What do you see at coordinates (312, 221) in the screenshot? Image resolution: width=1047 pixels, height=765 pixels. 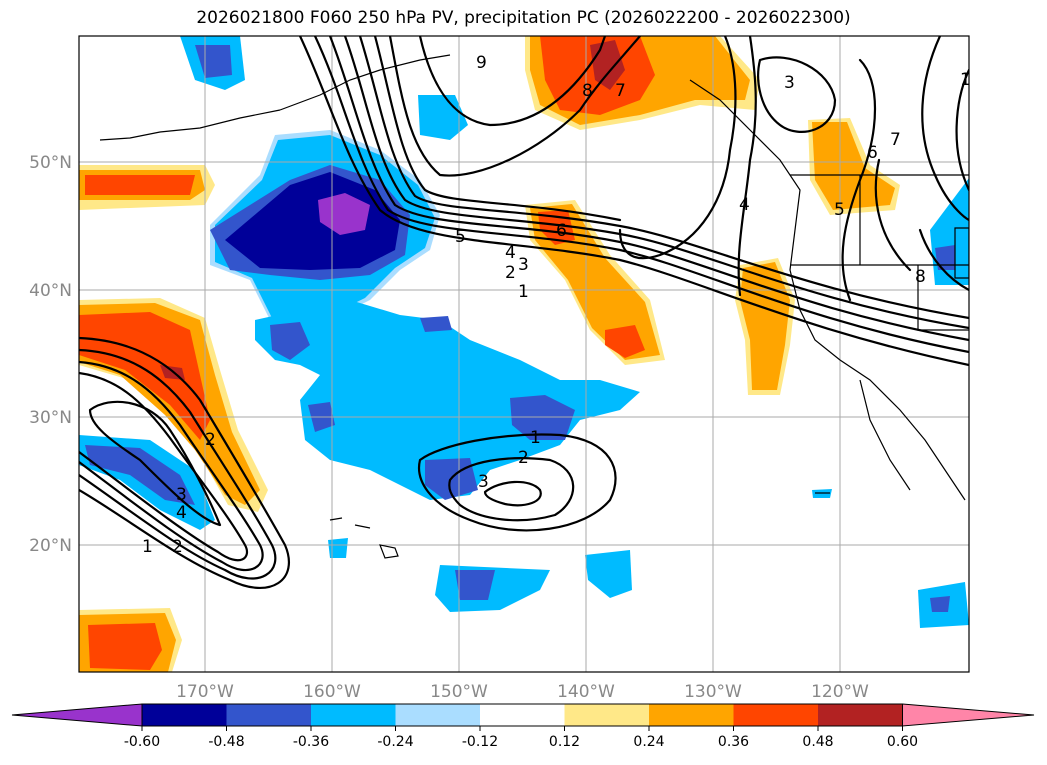 I see `precip-neg-navy-big` at bounding box center [312, 221].